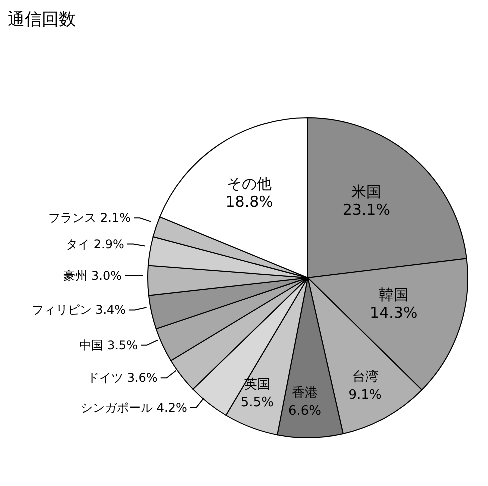 The image size is (488, 486). I want to click on data-label: 14.3%, so click(394, 313).